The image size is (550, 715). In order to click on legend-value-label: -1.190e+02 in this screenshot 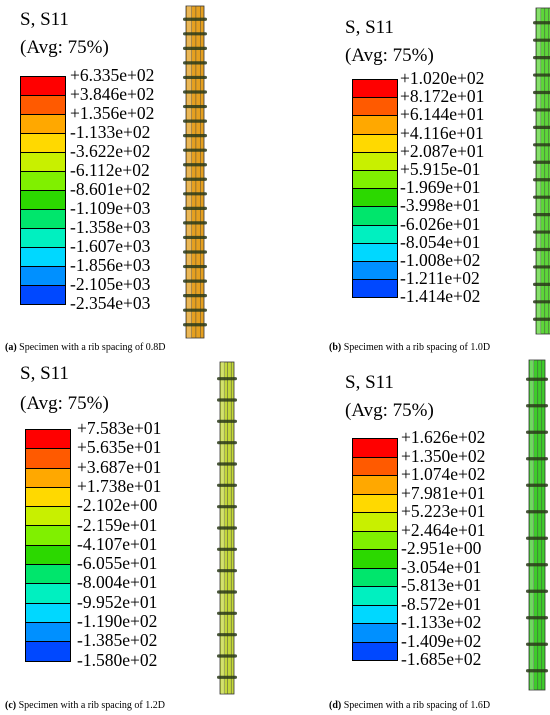, I will do `click(117, 621)`.